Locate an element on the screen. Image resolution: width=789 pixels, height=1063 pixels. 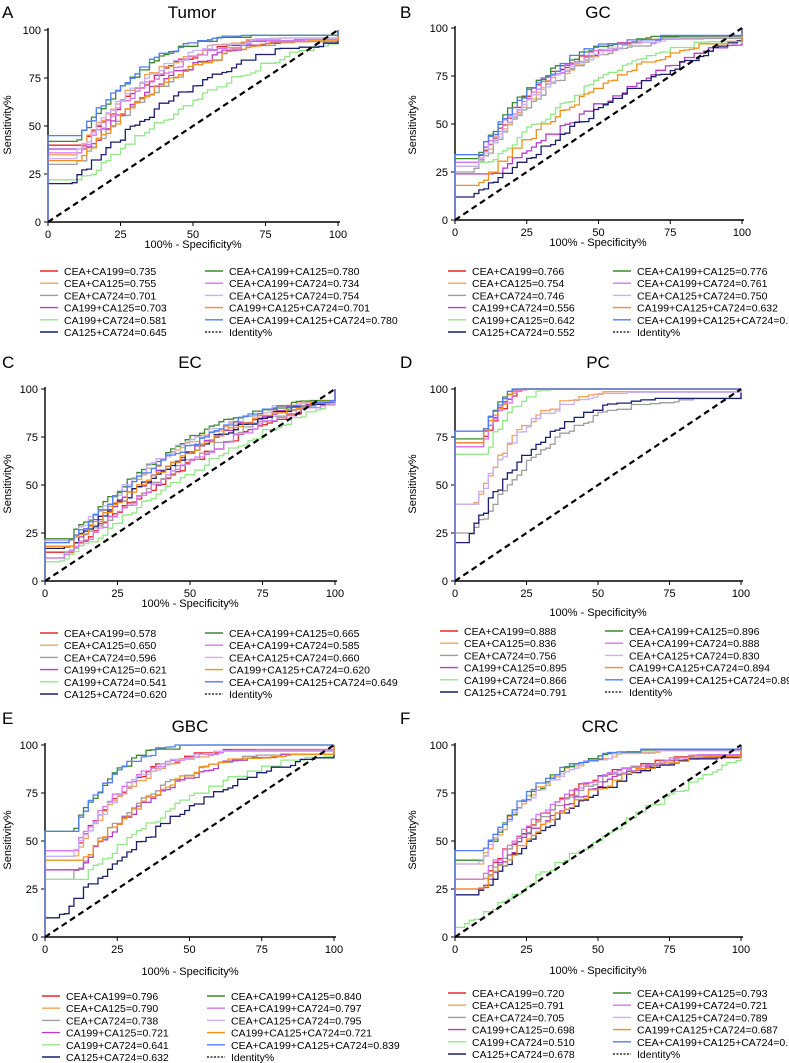
x-tick-label: 100 is located at coordinates (742, 233).